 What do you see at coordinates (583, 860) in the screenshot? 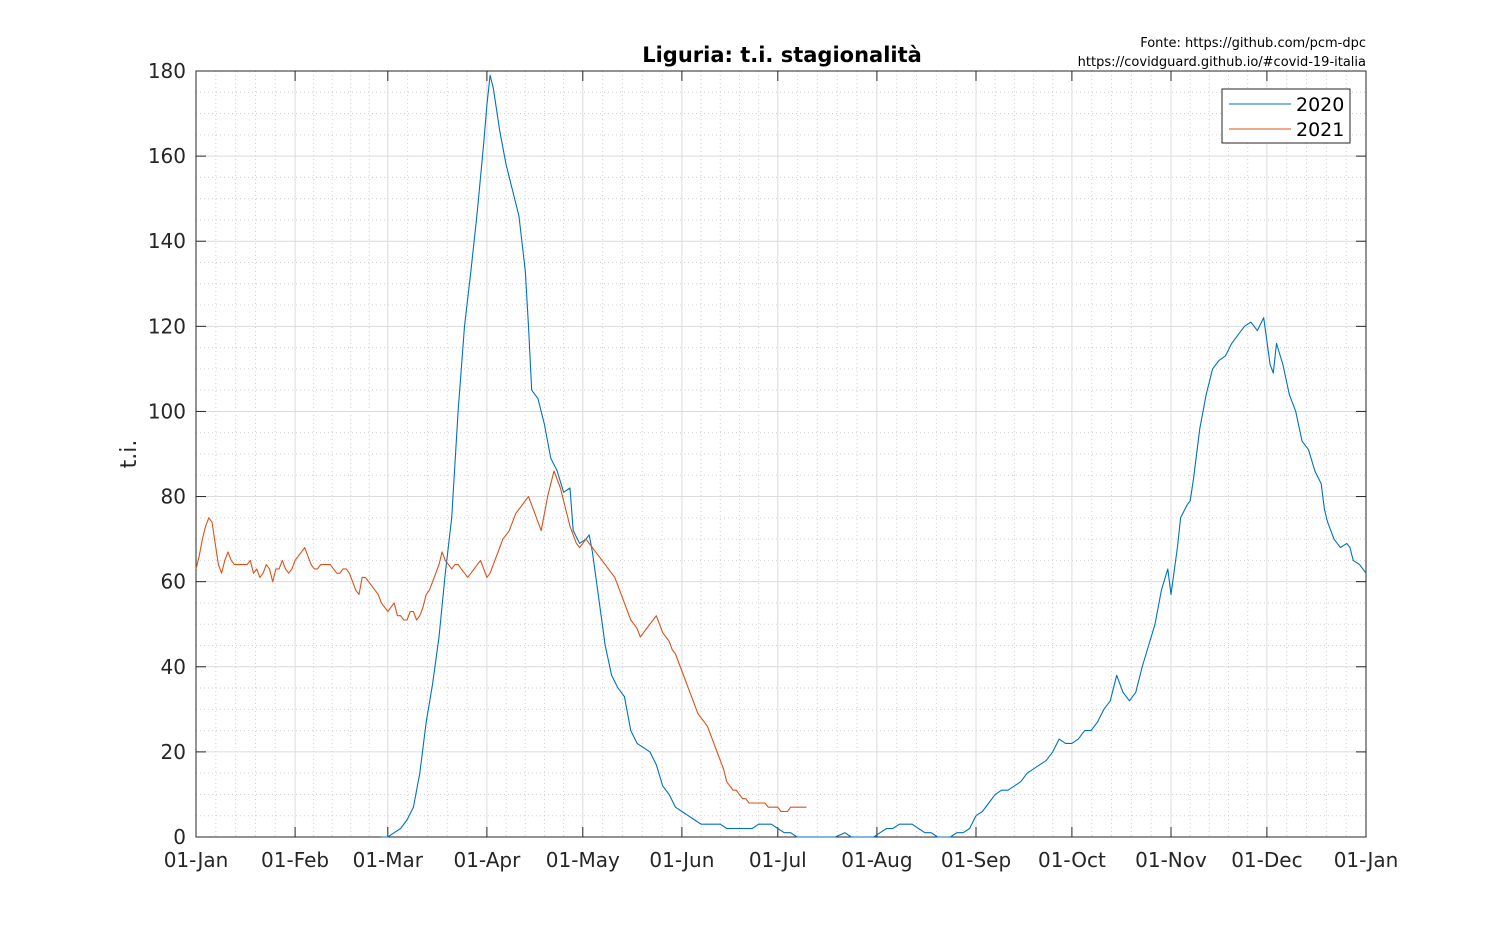
I see `x-tick-label: 01-May` at bounding box center [583, 860].